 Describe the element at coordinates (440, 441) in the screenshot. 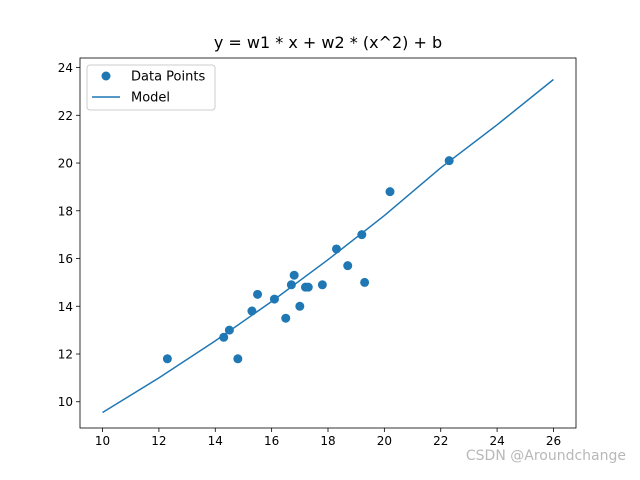

I see `x-tick-label: 22` at that location.